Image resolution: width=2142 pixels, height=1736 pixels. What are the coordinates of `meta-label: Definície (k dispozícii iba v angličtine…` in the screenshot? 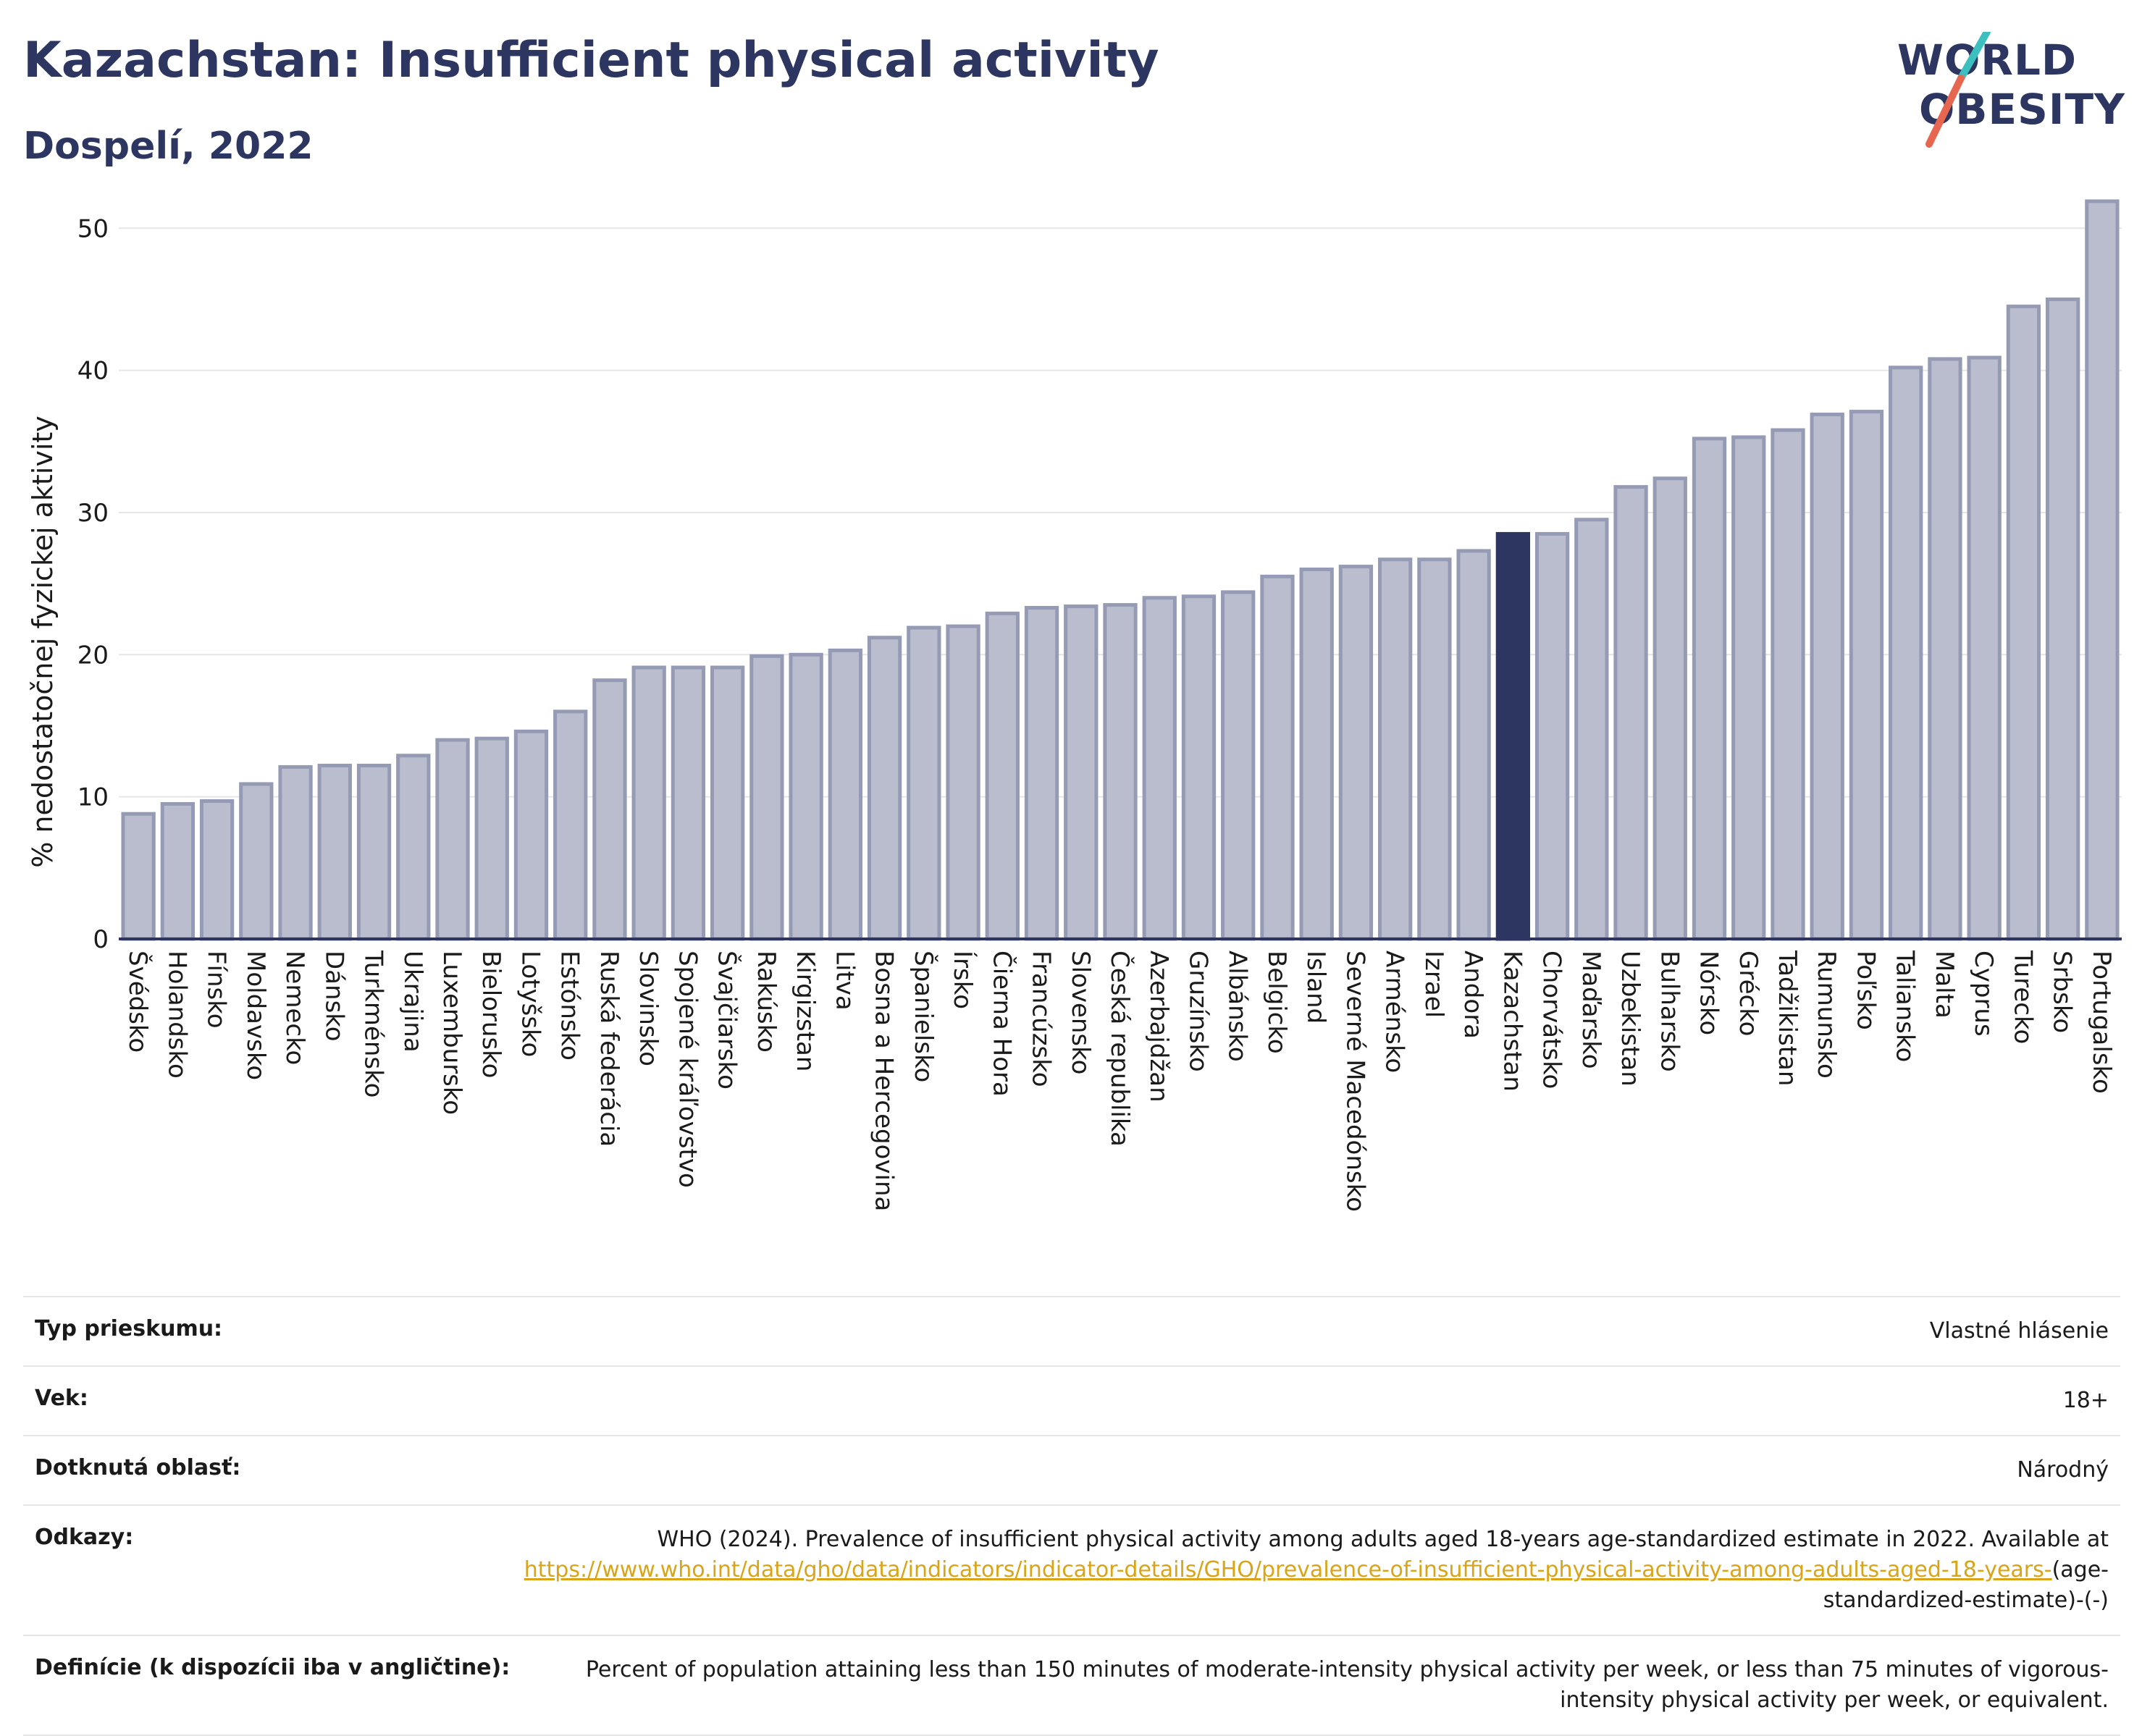 It's located at (273, 1667).